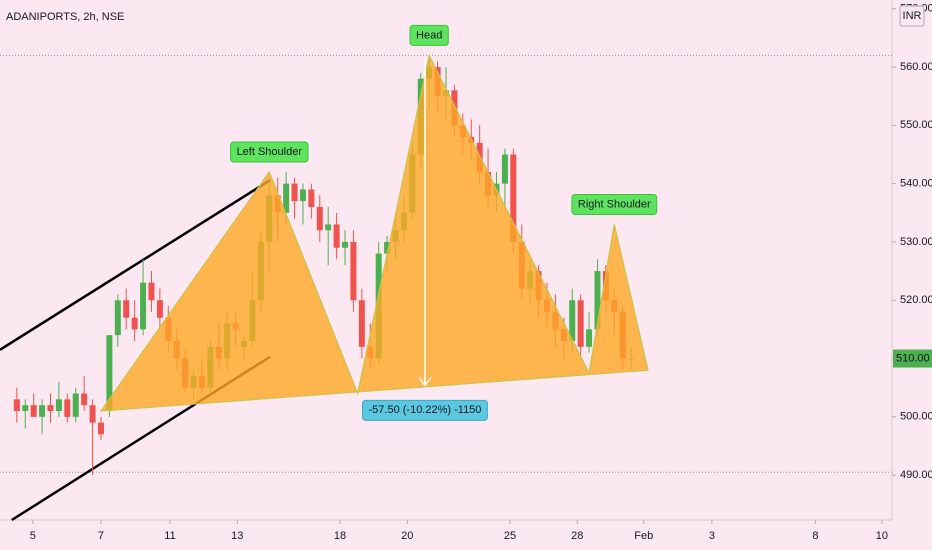  I want to click on measure-label: -57.50 (-10.22%) -1150, so click(425, 410).